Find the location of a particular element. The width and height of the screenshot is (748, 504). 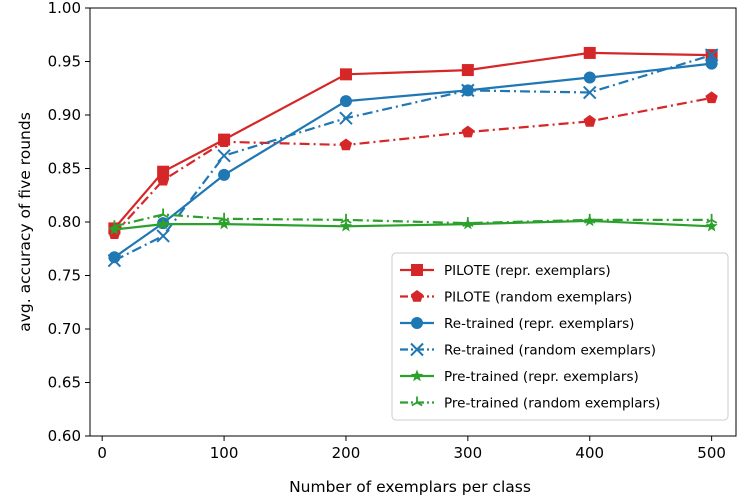

legend-label: PILOTE (random exemplars) is located at coordinates (538, 298).